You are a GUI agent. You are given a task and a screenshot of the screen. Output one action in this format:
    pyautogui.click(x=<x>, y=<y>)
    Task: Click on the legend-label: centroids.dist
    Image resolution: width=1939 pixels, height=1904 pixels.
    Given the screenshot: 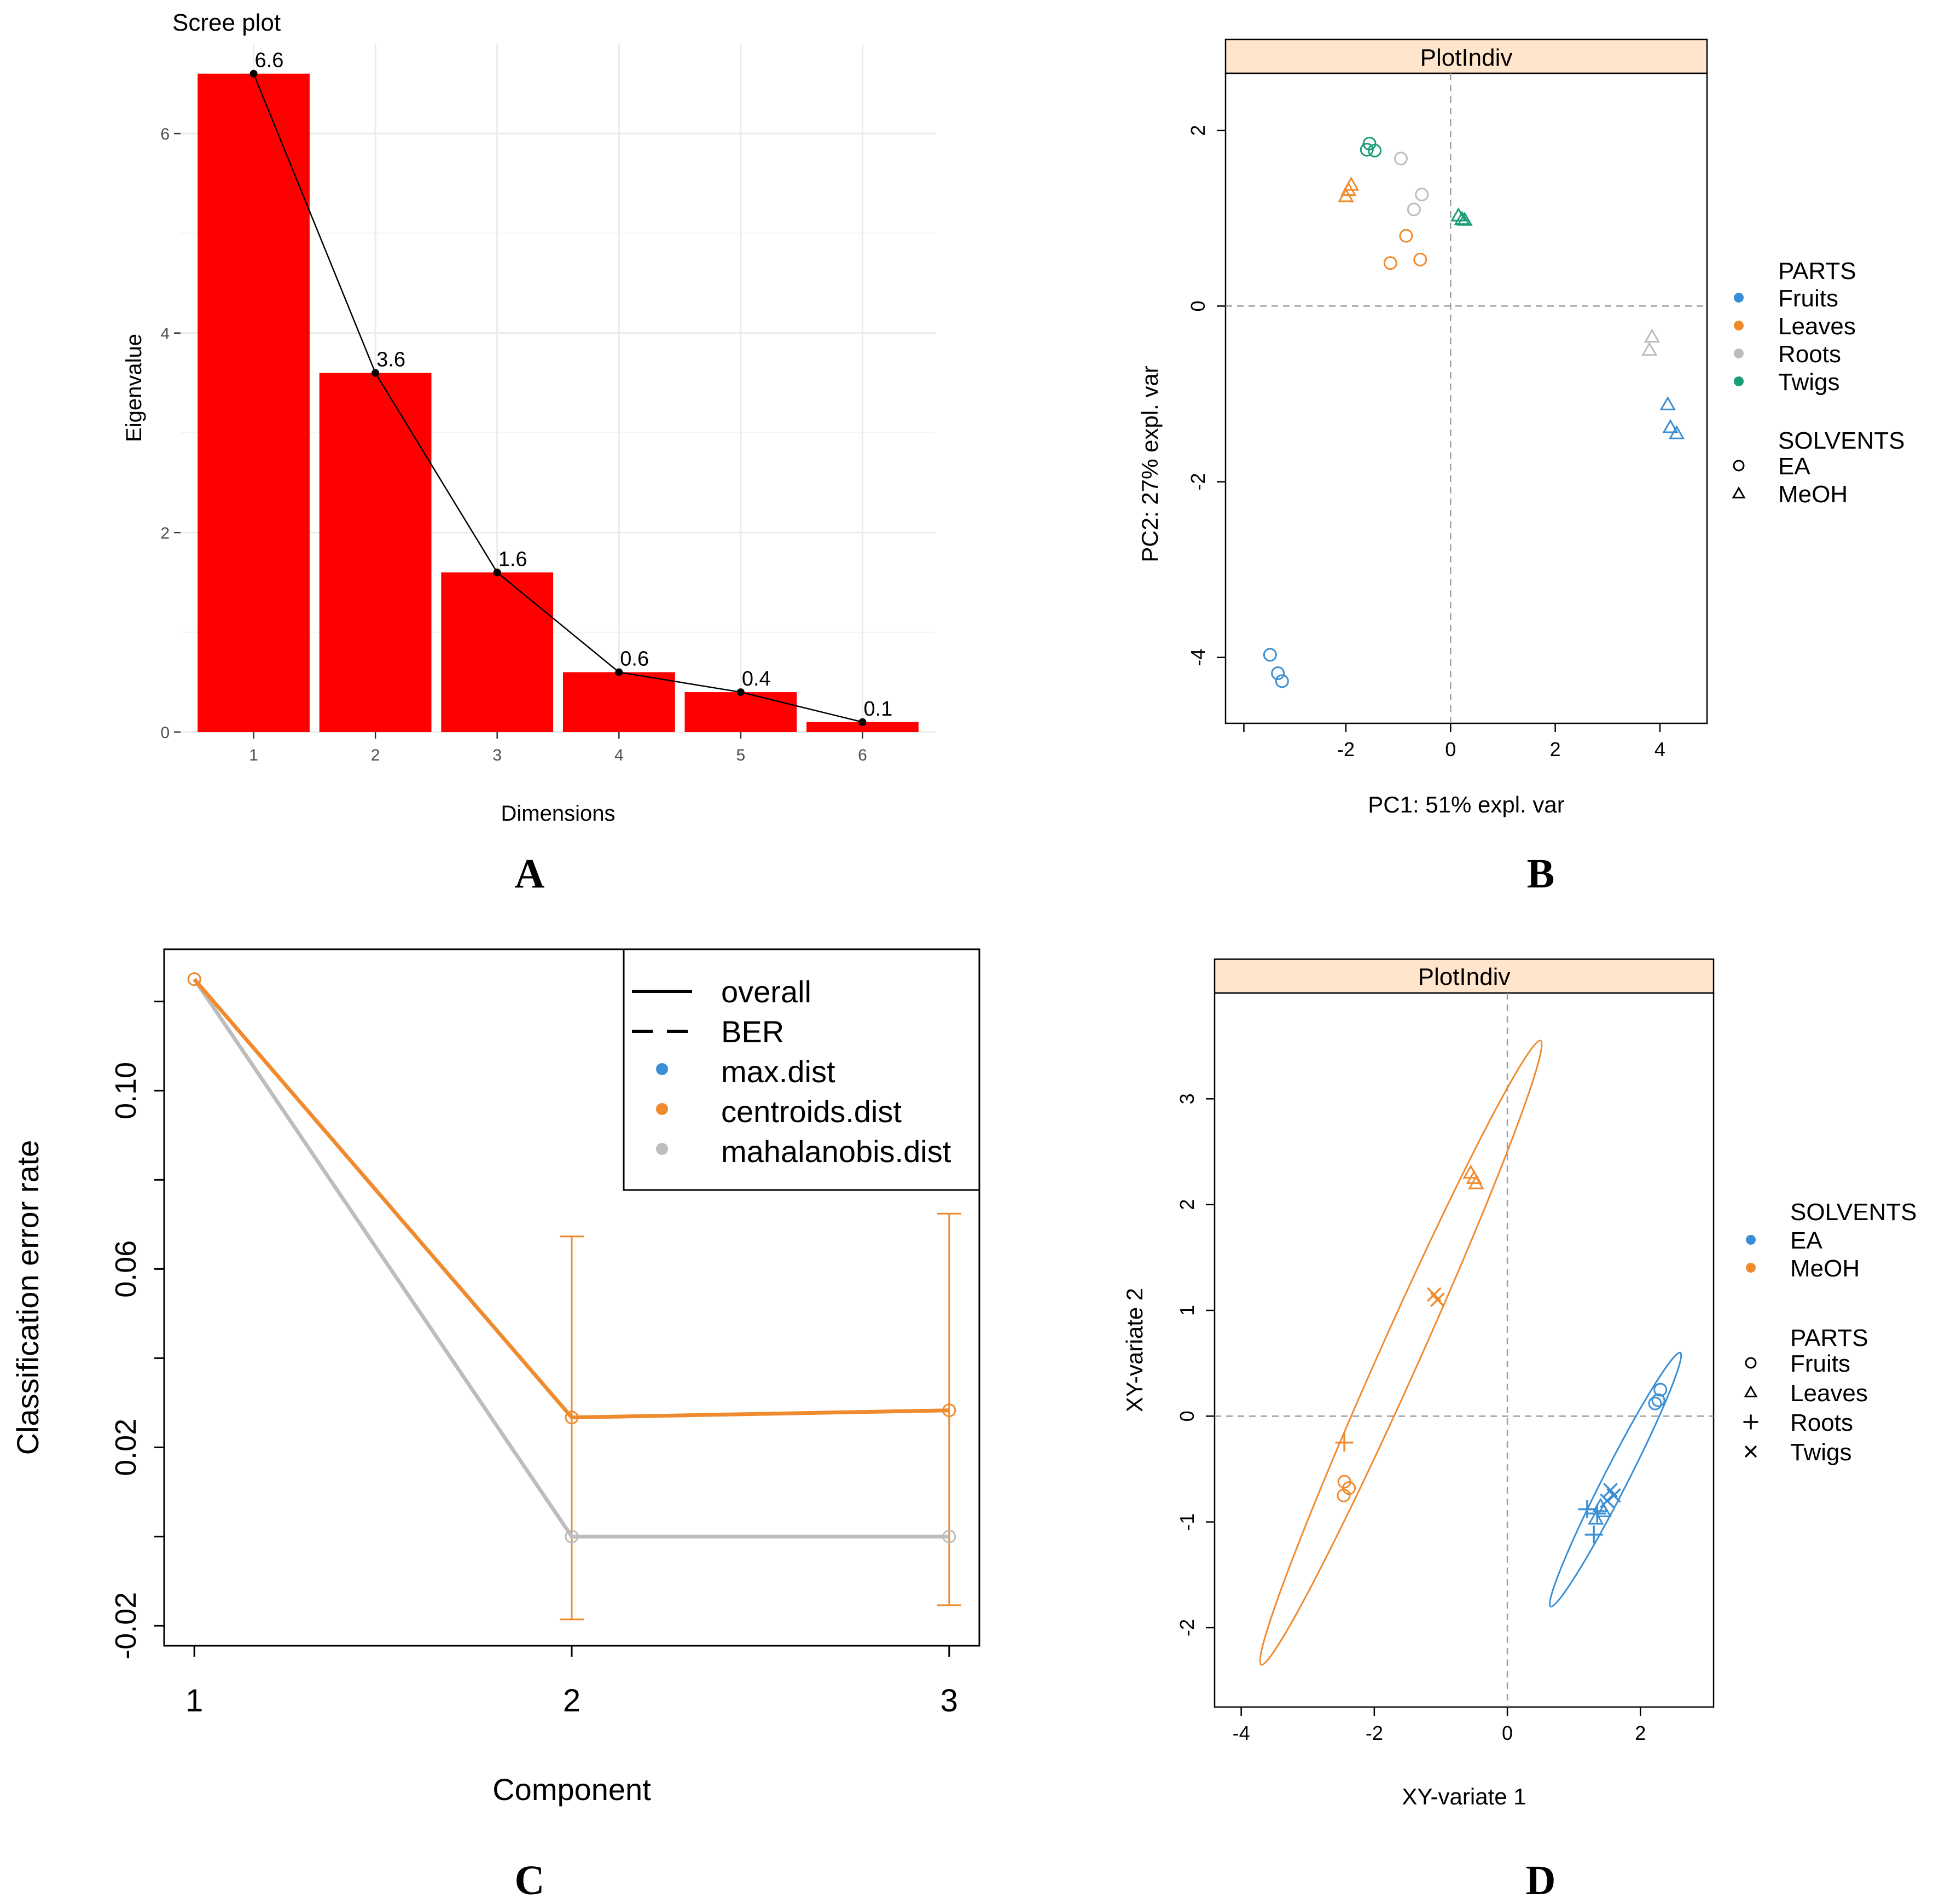 What is the action you would take?
    pyautogui.click(x=812, y=1111)
    